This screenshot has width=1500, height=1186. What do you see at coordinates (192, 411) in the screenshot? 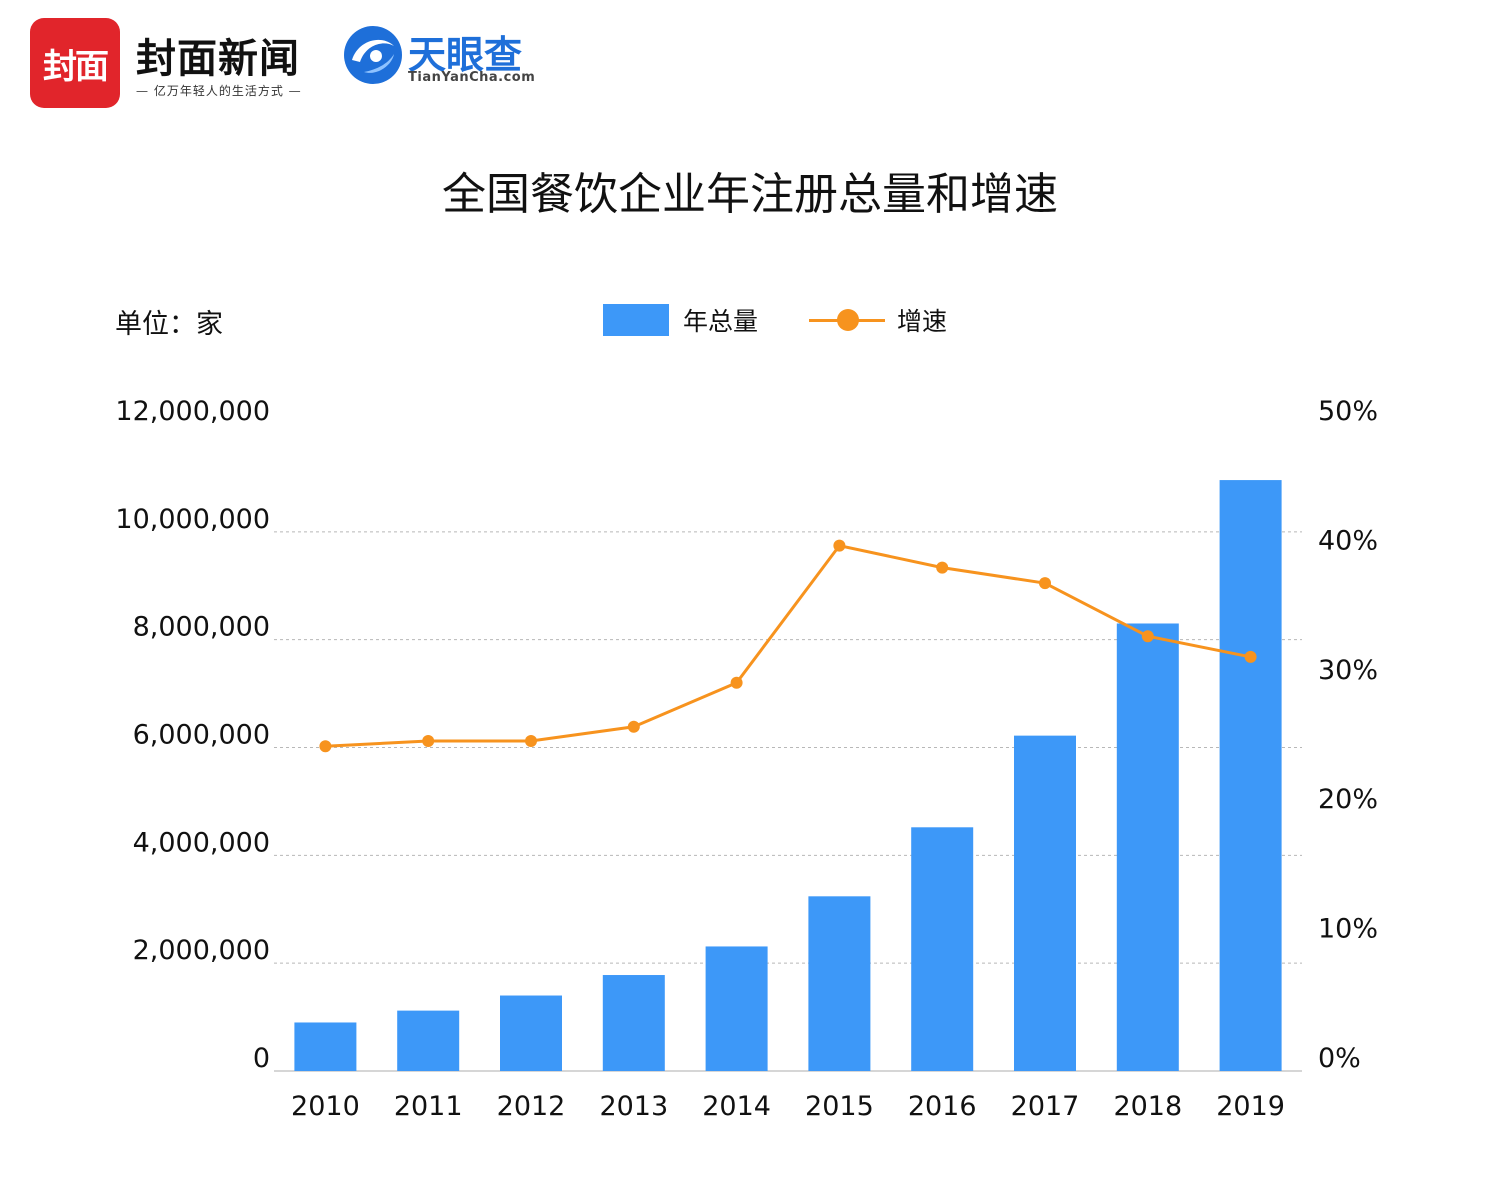
I see `y-left-tick-label: 12,000,000` at bounding box center [192, 411].